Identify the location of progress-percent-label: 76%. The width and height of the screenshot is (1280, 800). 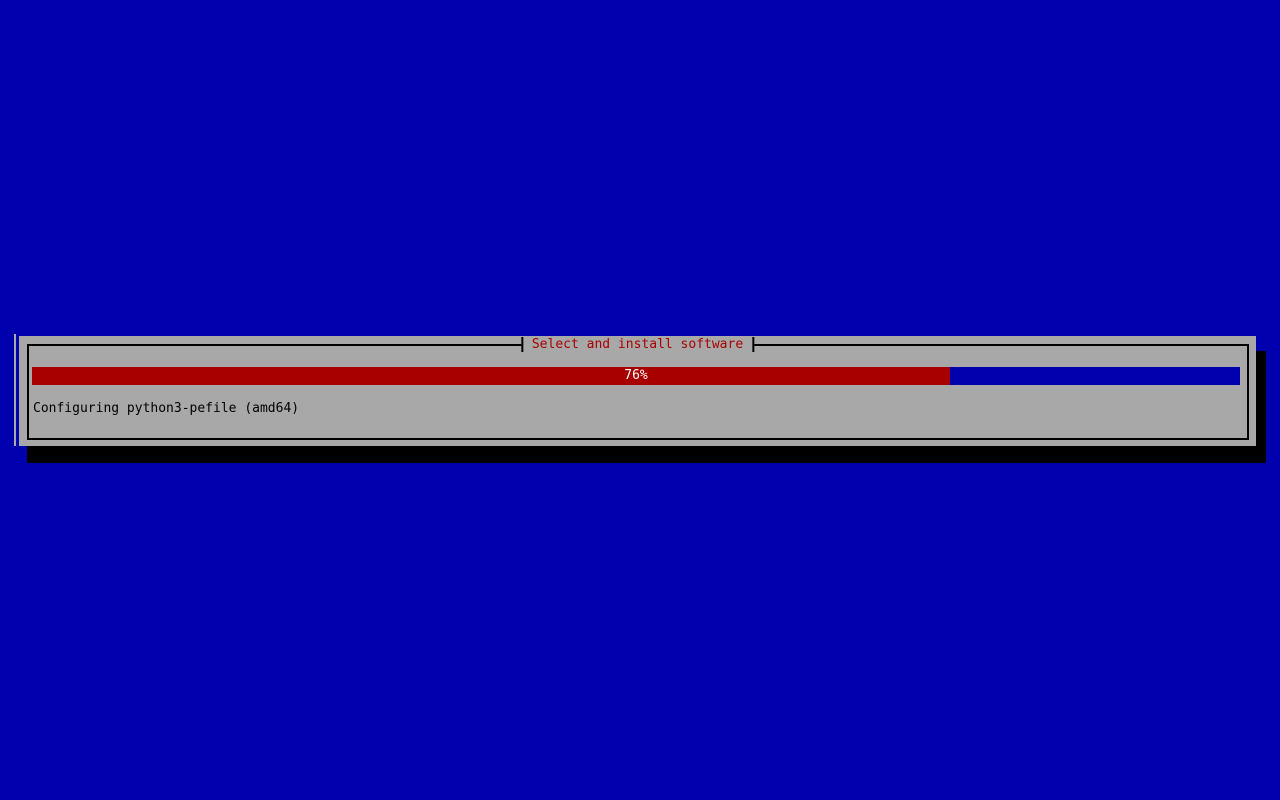
(636, 375).